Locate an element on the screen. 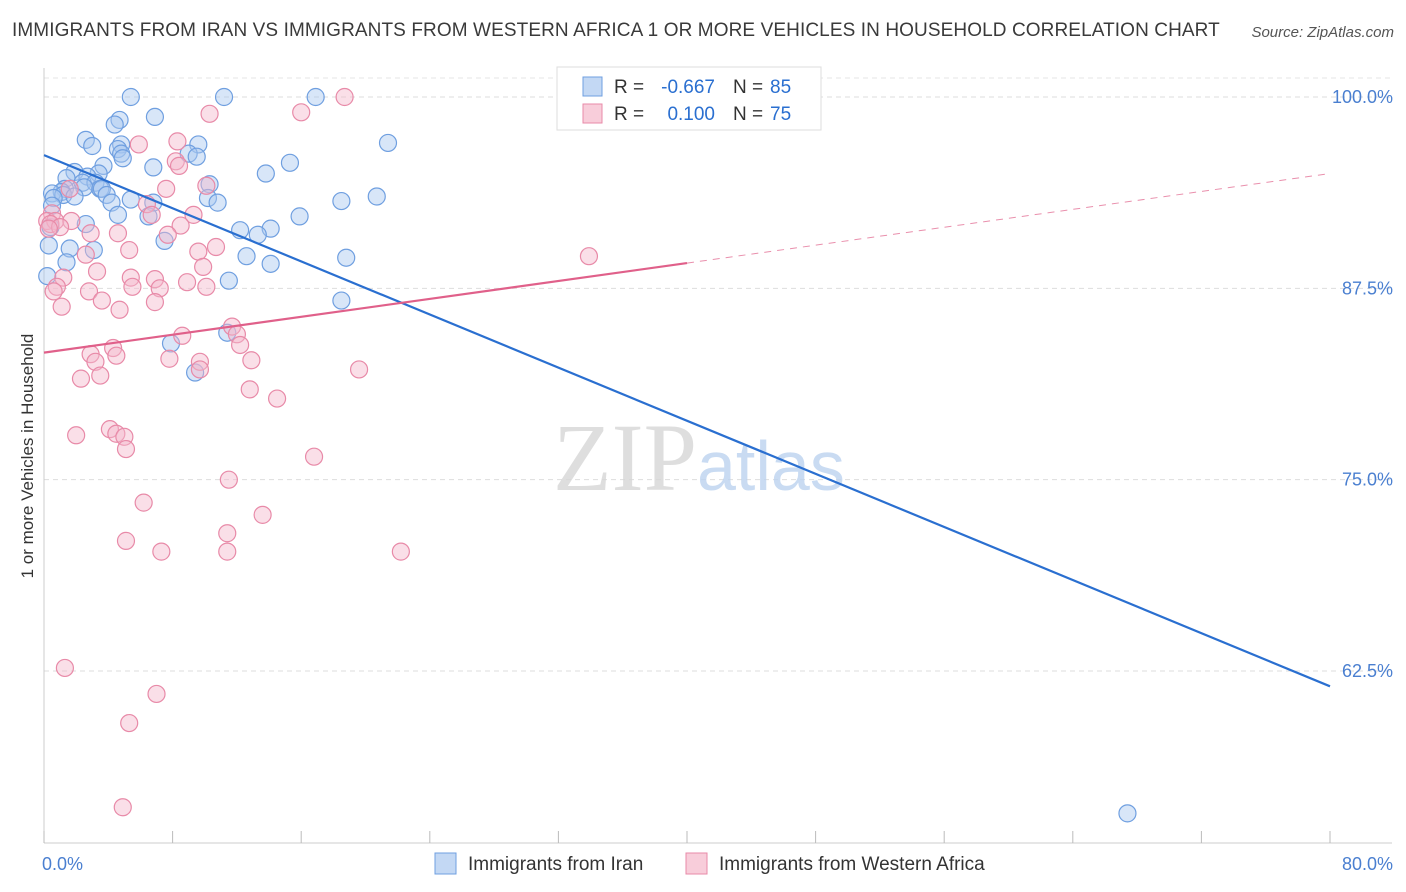 The image size is (1406, 892). watermark: ZIPatlas is located at coordinates (699, 457).